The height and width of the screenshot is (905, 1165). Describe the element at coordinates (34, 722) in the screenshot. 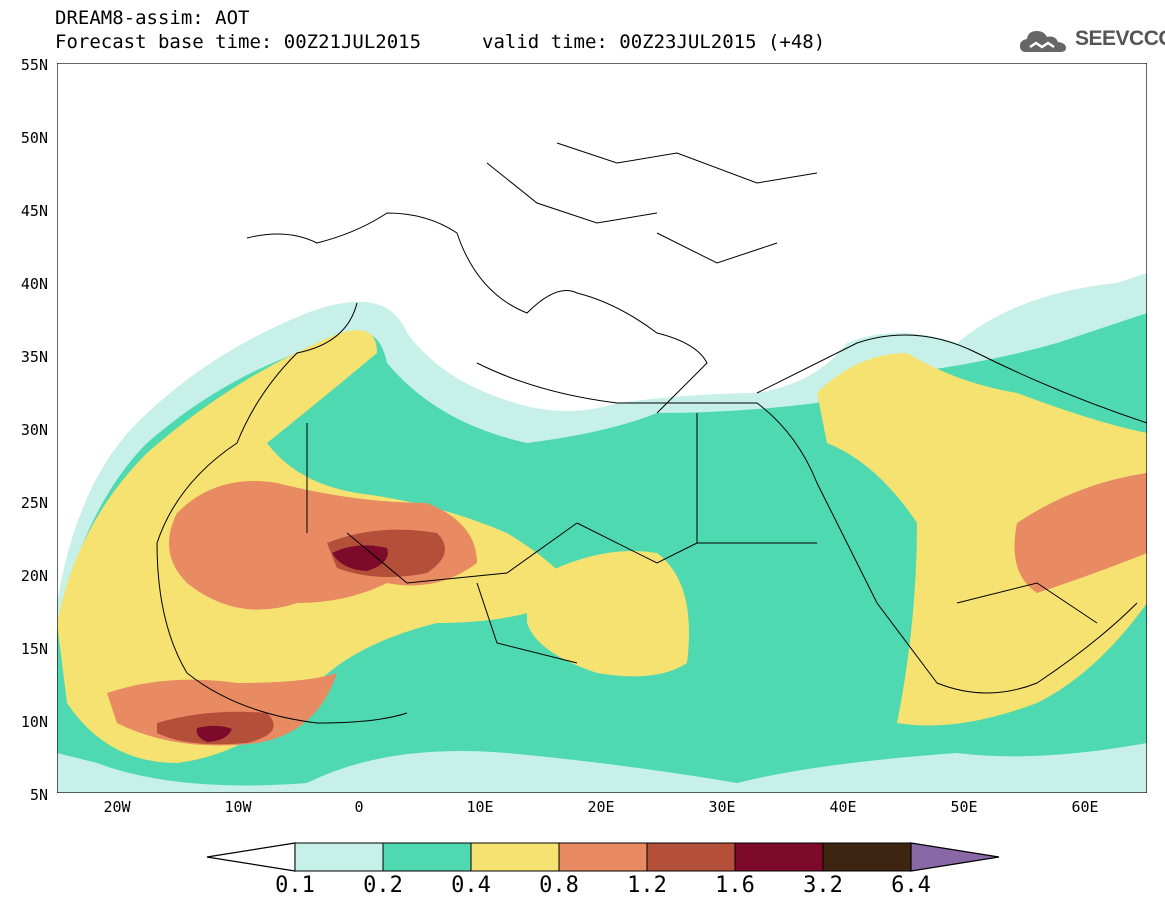

I see `lat-label: 10N` at that location.